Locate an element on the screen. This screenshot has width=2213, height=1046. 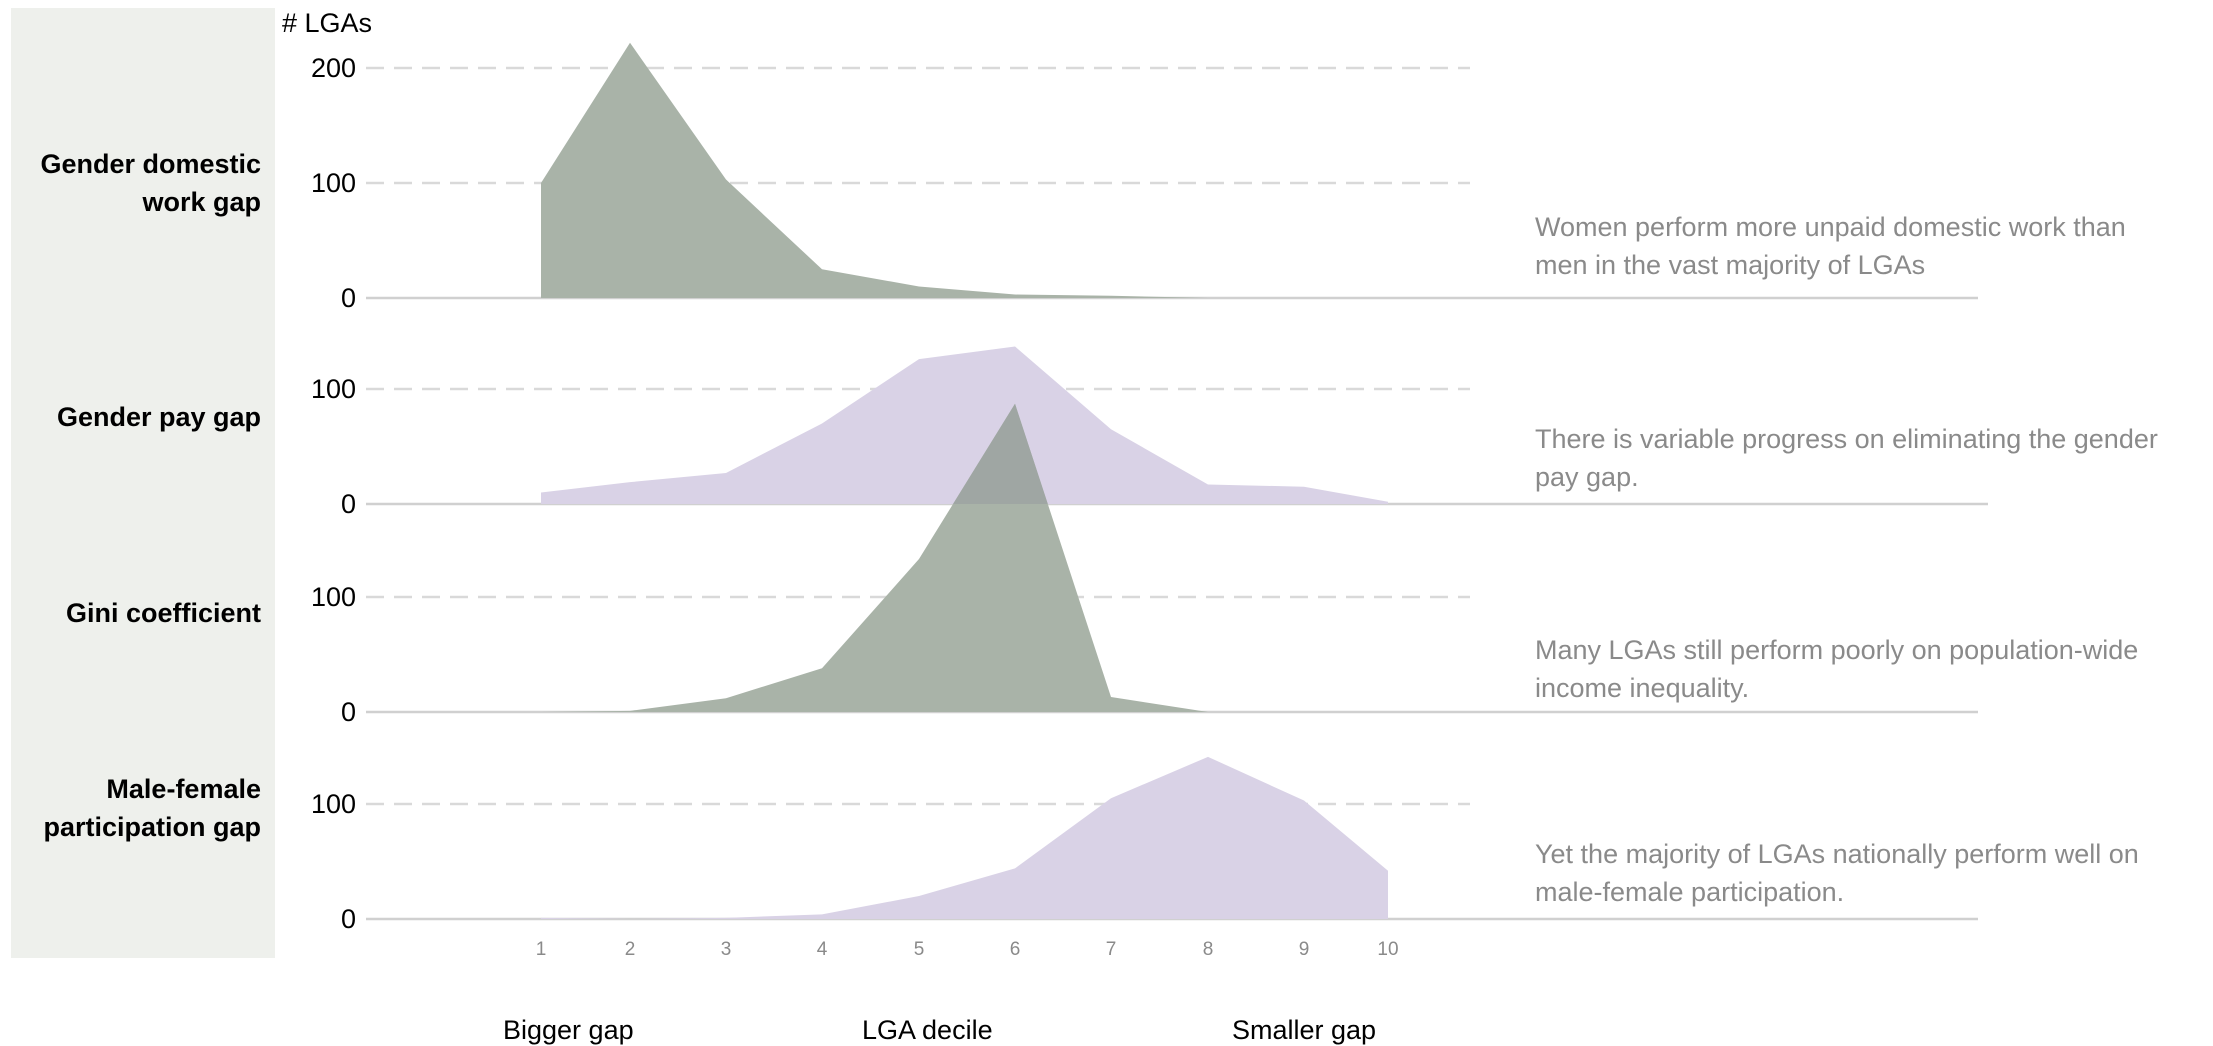
row-label-line: Male-female is located at coordinates (183, 789).